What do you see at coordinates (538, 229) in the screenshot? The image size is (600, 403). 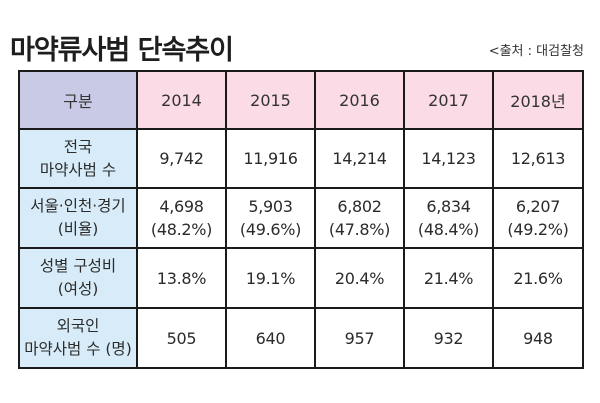 I see `cell-ratio: (49.2%)` at bounding box center [538, 229].